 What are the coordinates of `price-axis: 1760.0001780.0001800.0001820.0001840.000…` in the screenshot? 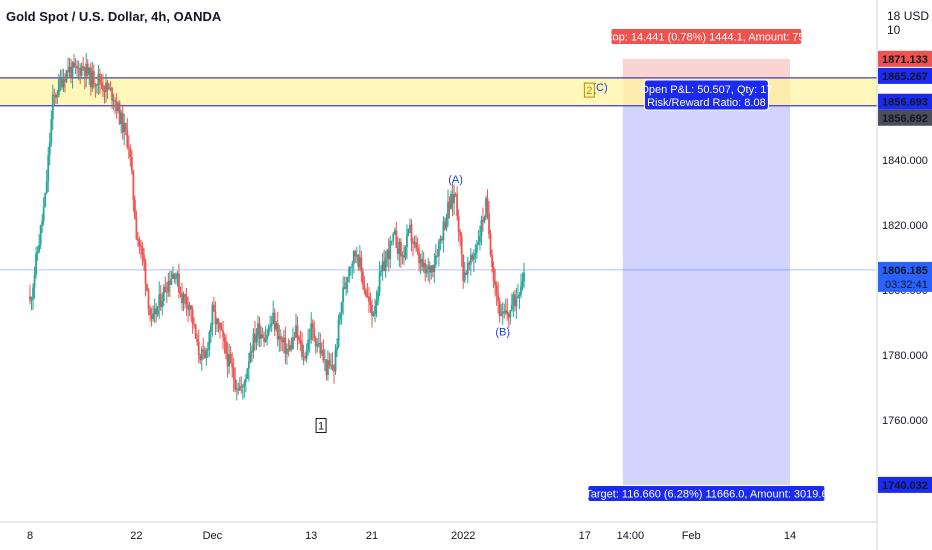 It's located at (904, 275).